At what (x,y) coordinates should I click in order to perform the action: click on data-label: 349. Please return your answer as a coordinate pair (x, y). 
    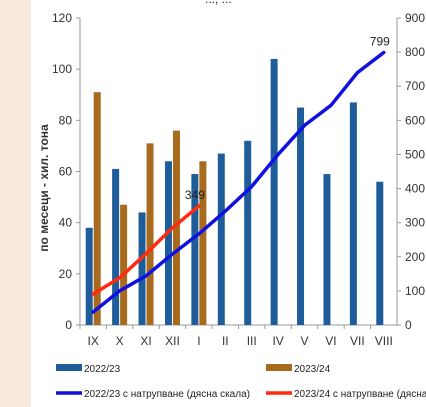
    Looking at the image, I should click on (195, 195).